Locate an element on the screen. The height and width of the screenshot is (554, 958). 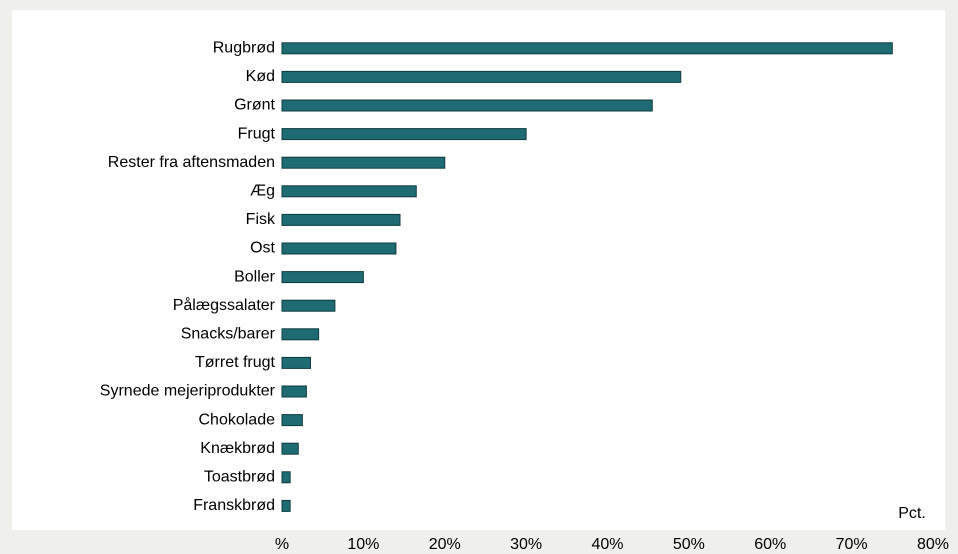
x-tick-label: 70% is located at coordinates (852, 544).